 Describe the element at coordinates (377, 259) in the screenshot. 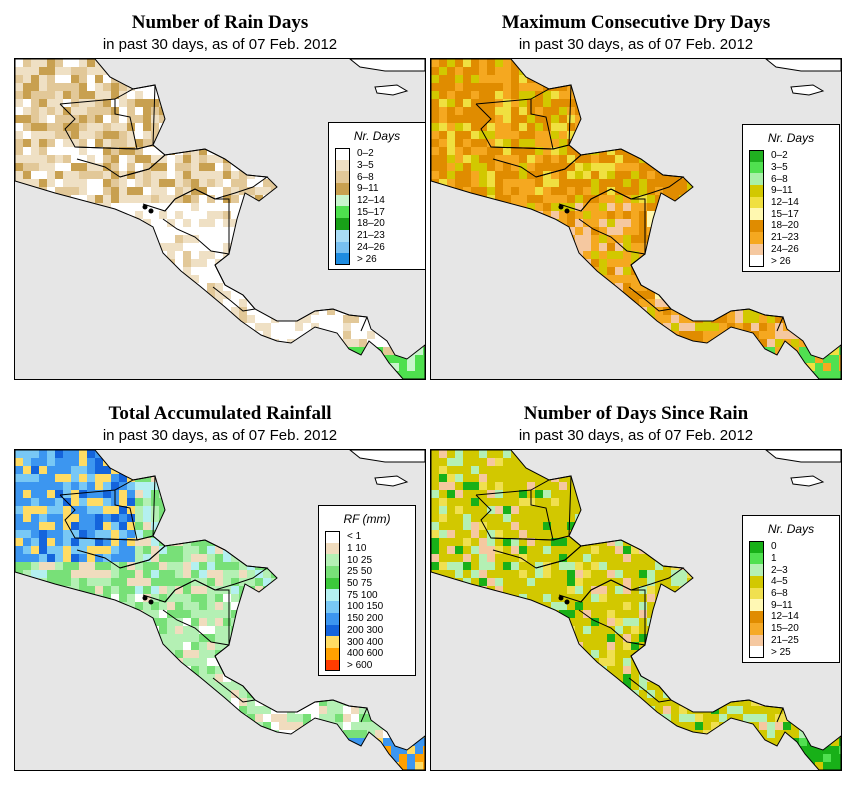

I see `legend-item: > 26` at that location.